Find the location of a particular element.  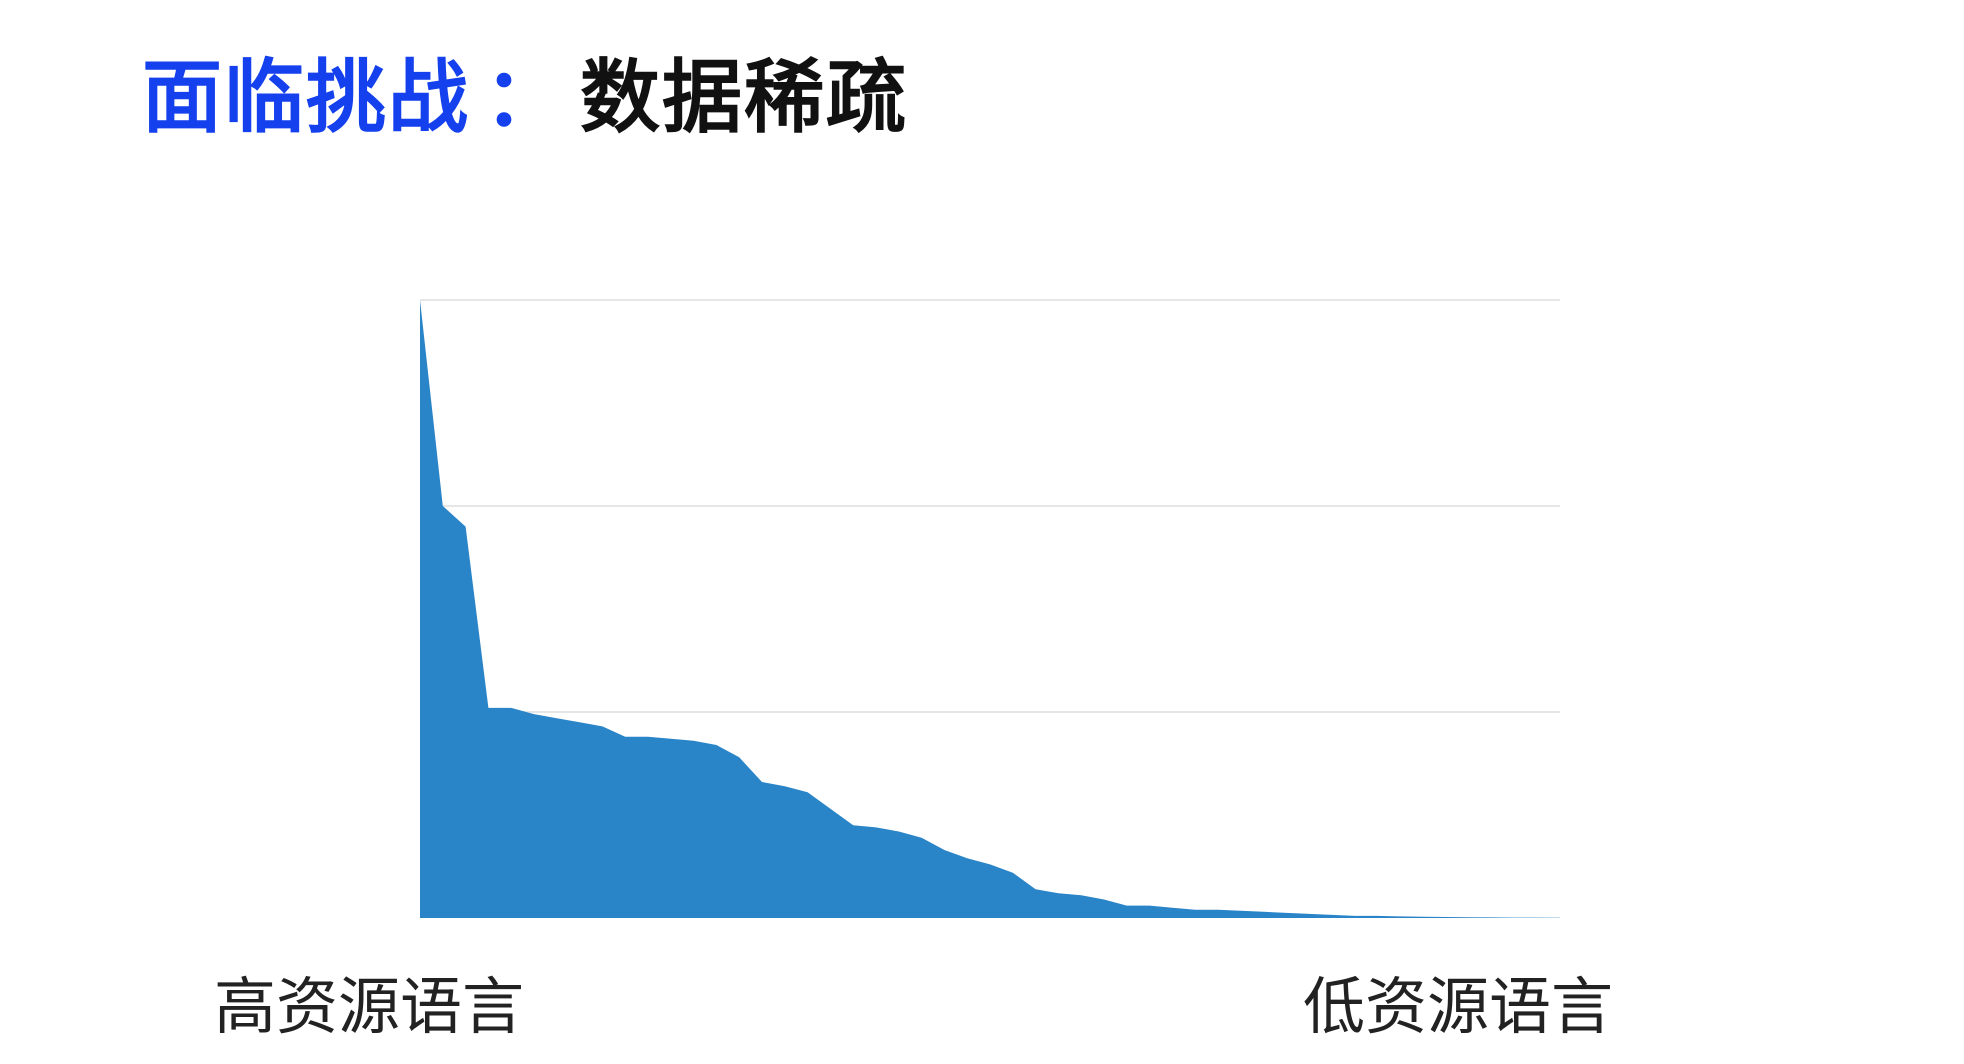

title-rest: 数据稀疏 is located at coordinates (744, 97).